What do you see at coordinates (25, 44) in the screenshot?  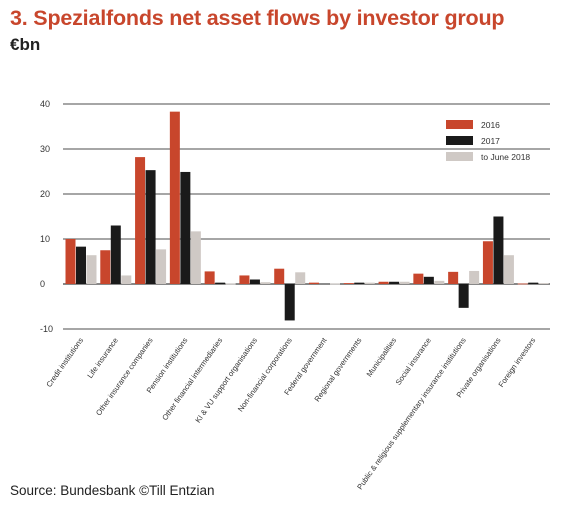 I see `unit-label: €bn` at bounding box center [25, 44].